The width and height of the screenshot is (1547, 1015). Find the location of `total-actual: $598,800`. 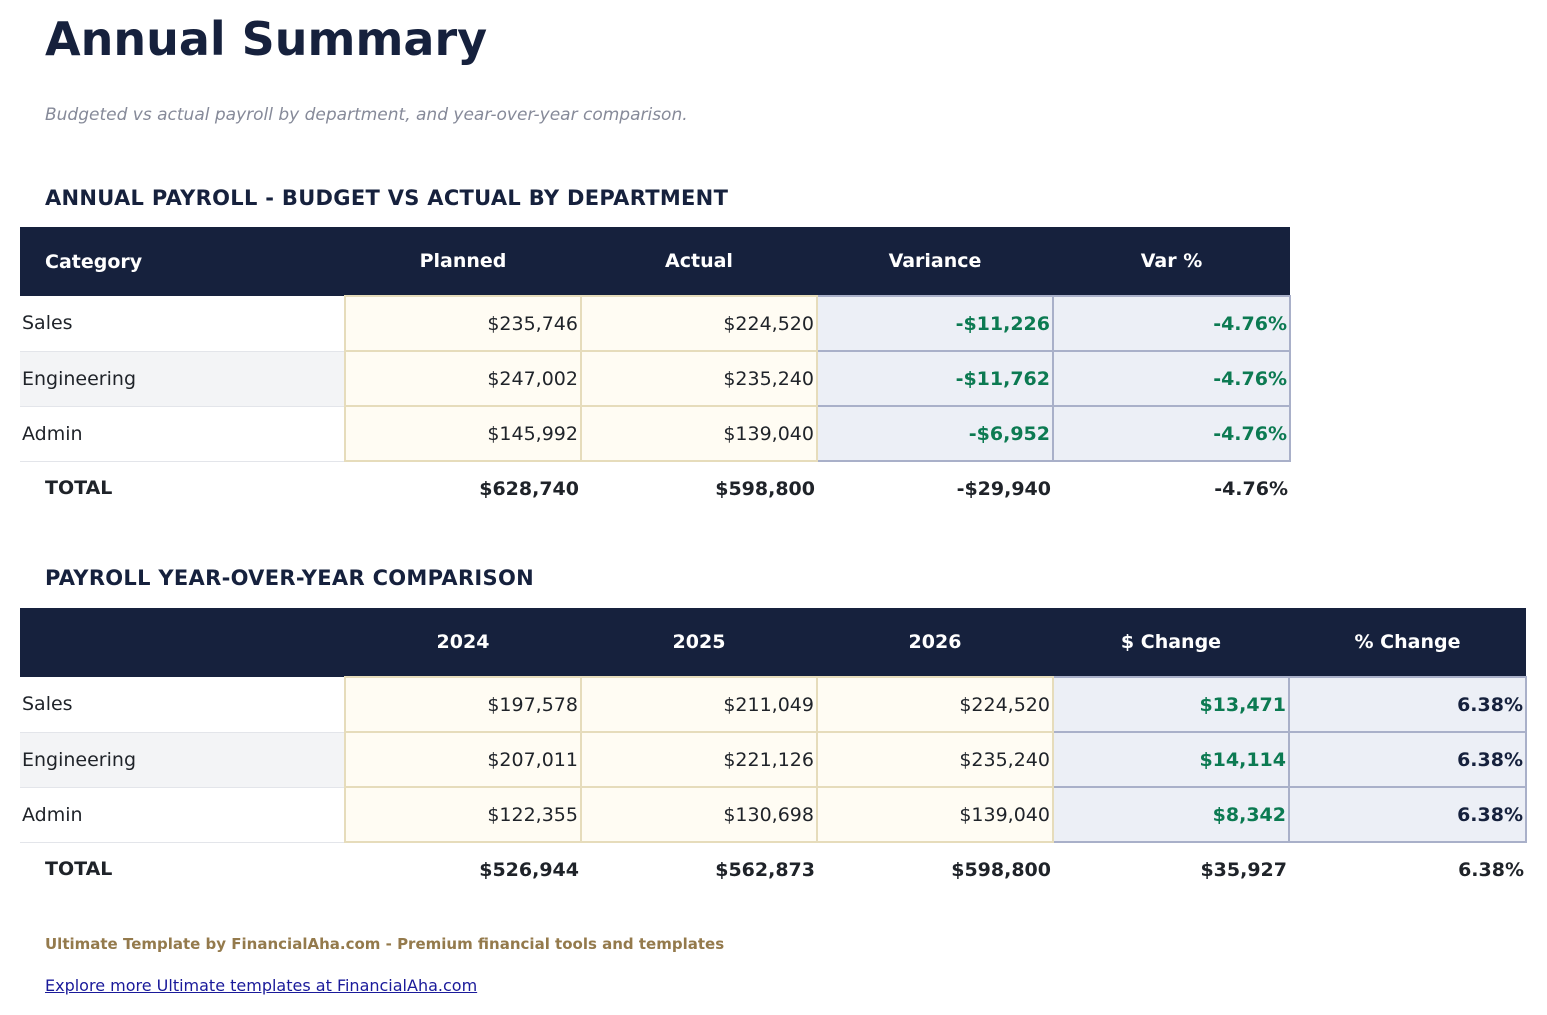

total-actual: $598,800 is located at coordinates (699, 487).